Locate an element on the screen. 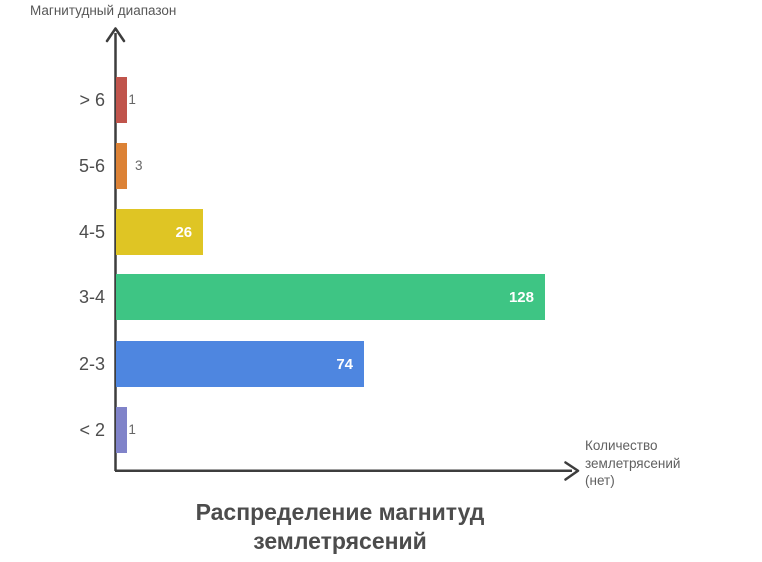 This screenshot has height=562, width=762. chart-row: 4-5 26 is located at coordinates (381, 232).